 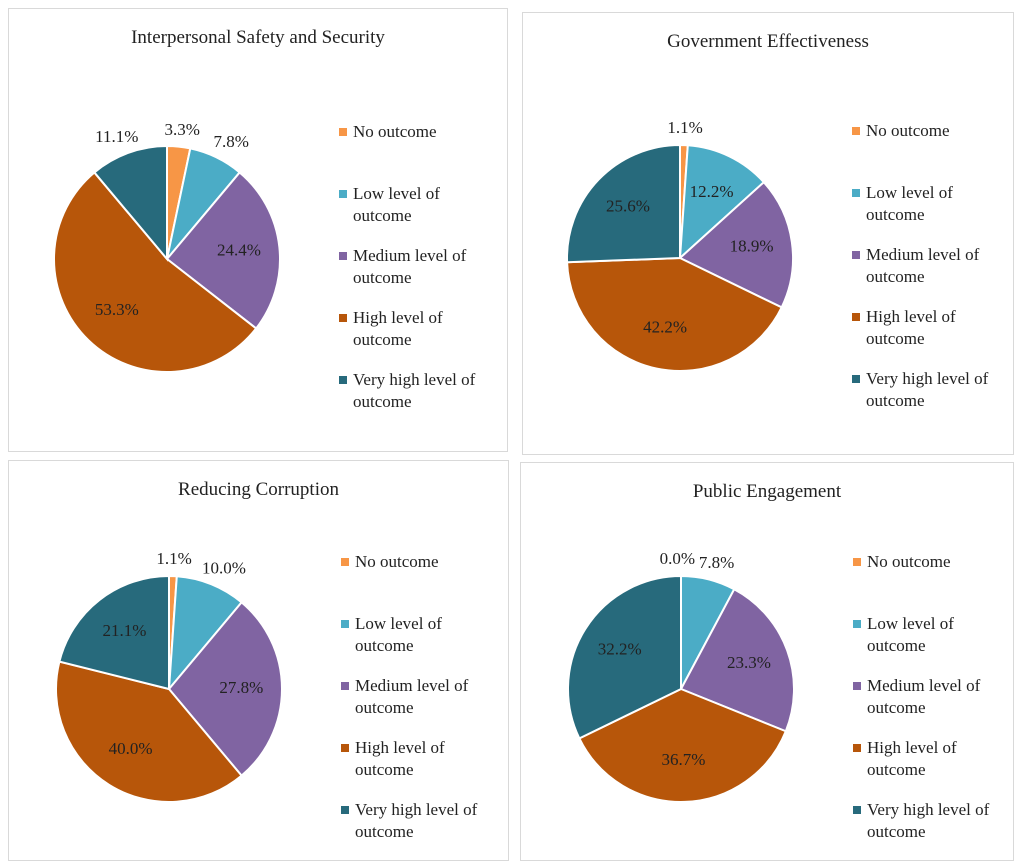 I want to click on data-label: 53.3%, so click(x=117, y=309).